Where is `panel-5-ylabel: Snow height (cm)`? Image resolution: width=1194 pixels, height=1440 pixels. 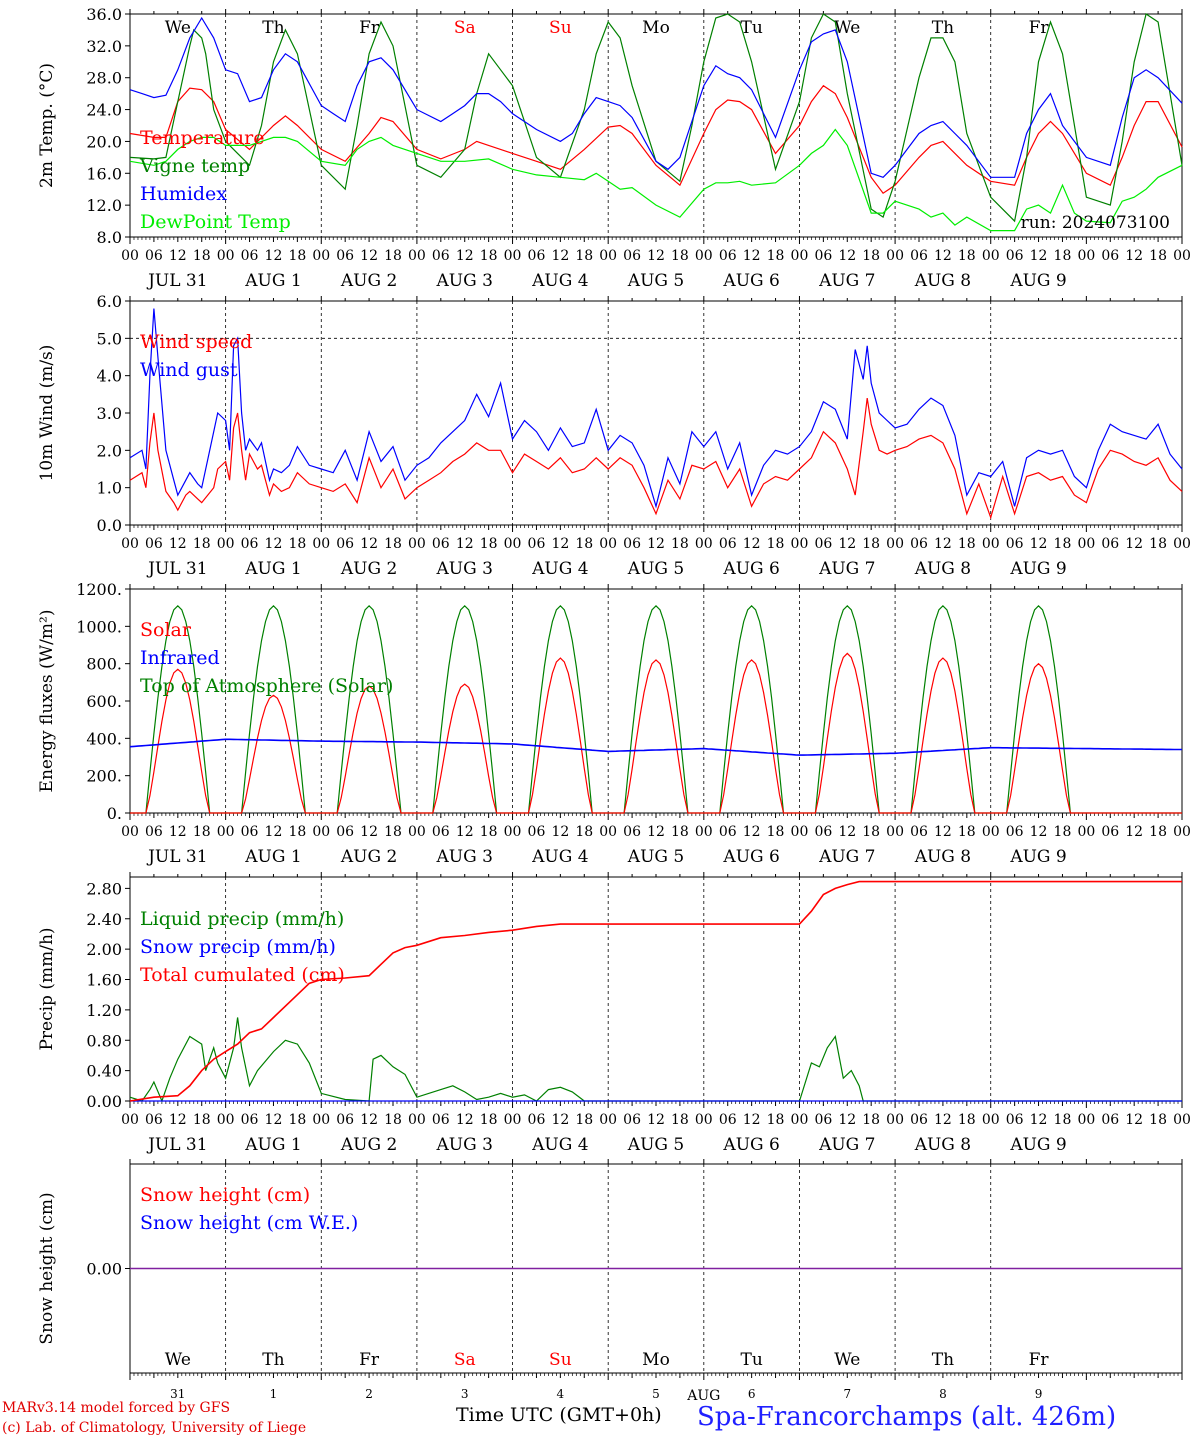 panel-5-ylabel: Snow height (cm) is located at coordinates (47, 1268).